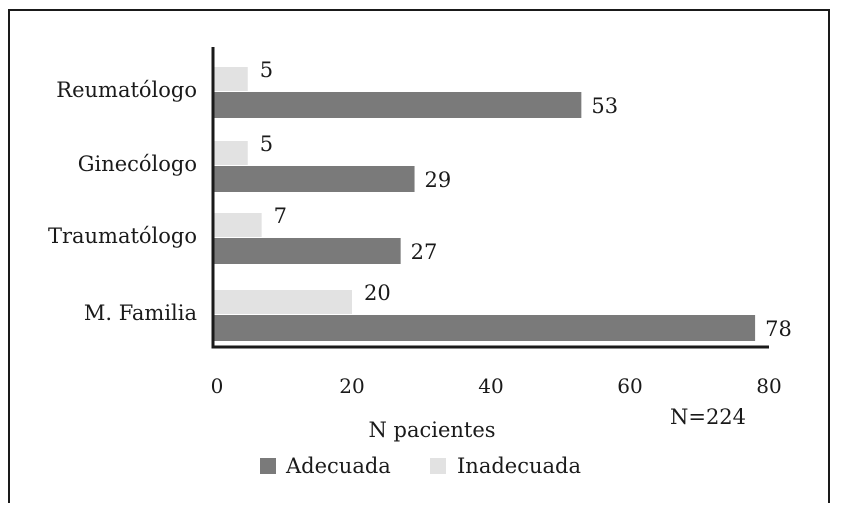 This screenshot has height=511, width=842. I want to click on legend-label-inadecuada: Inadecuada, so click(519, 466).